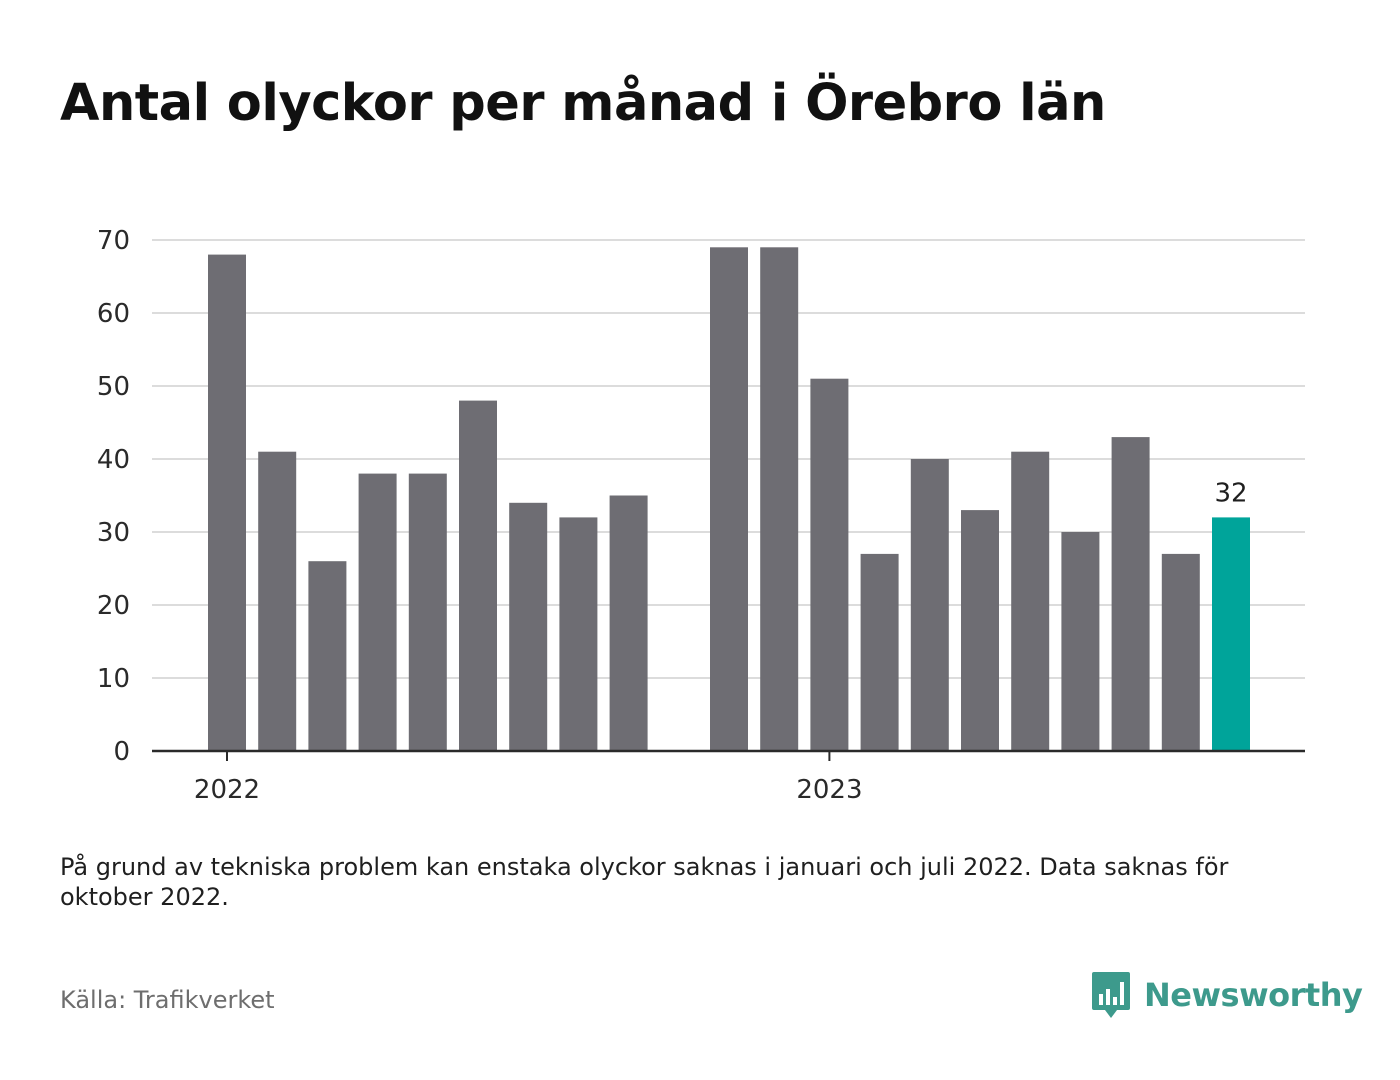 The width and height of the screenshot is (1400, 1080). I want to click on y-tick-label: 40, so click(113, 460).